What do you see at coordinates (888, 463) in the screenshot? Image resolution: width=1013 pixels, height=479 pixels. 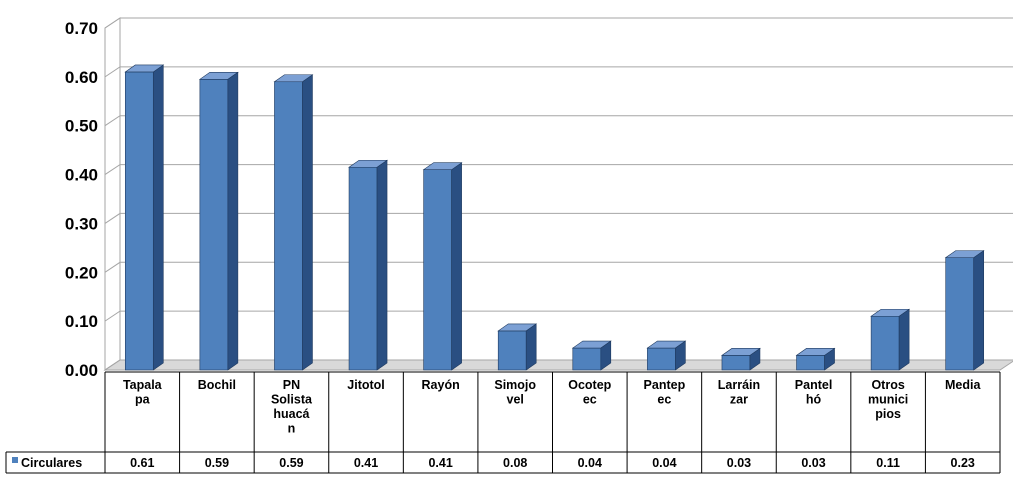 I see `data-label: 0.11` at bounding box center [888, 463].